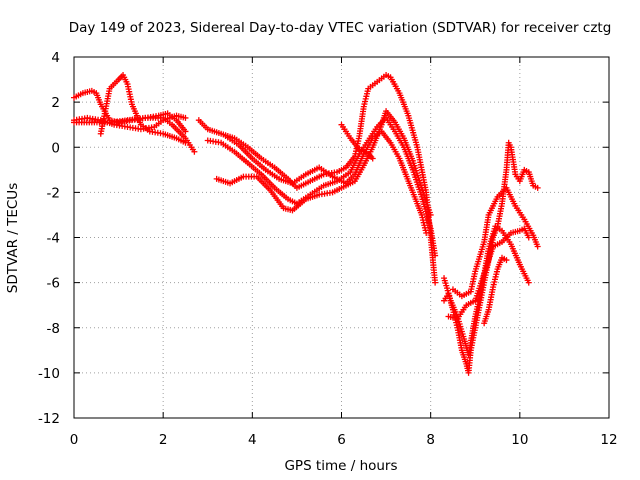 The image size is (640, 480). Describe the element at coordinates (53, 193) in the screenshot. I see `y-tick-label: -2` at that location.